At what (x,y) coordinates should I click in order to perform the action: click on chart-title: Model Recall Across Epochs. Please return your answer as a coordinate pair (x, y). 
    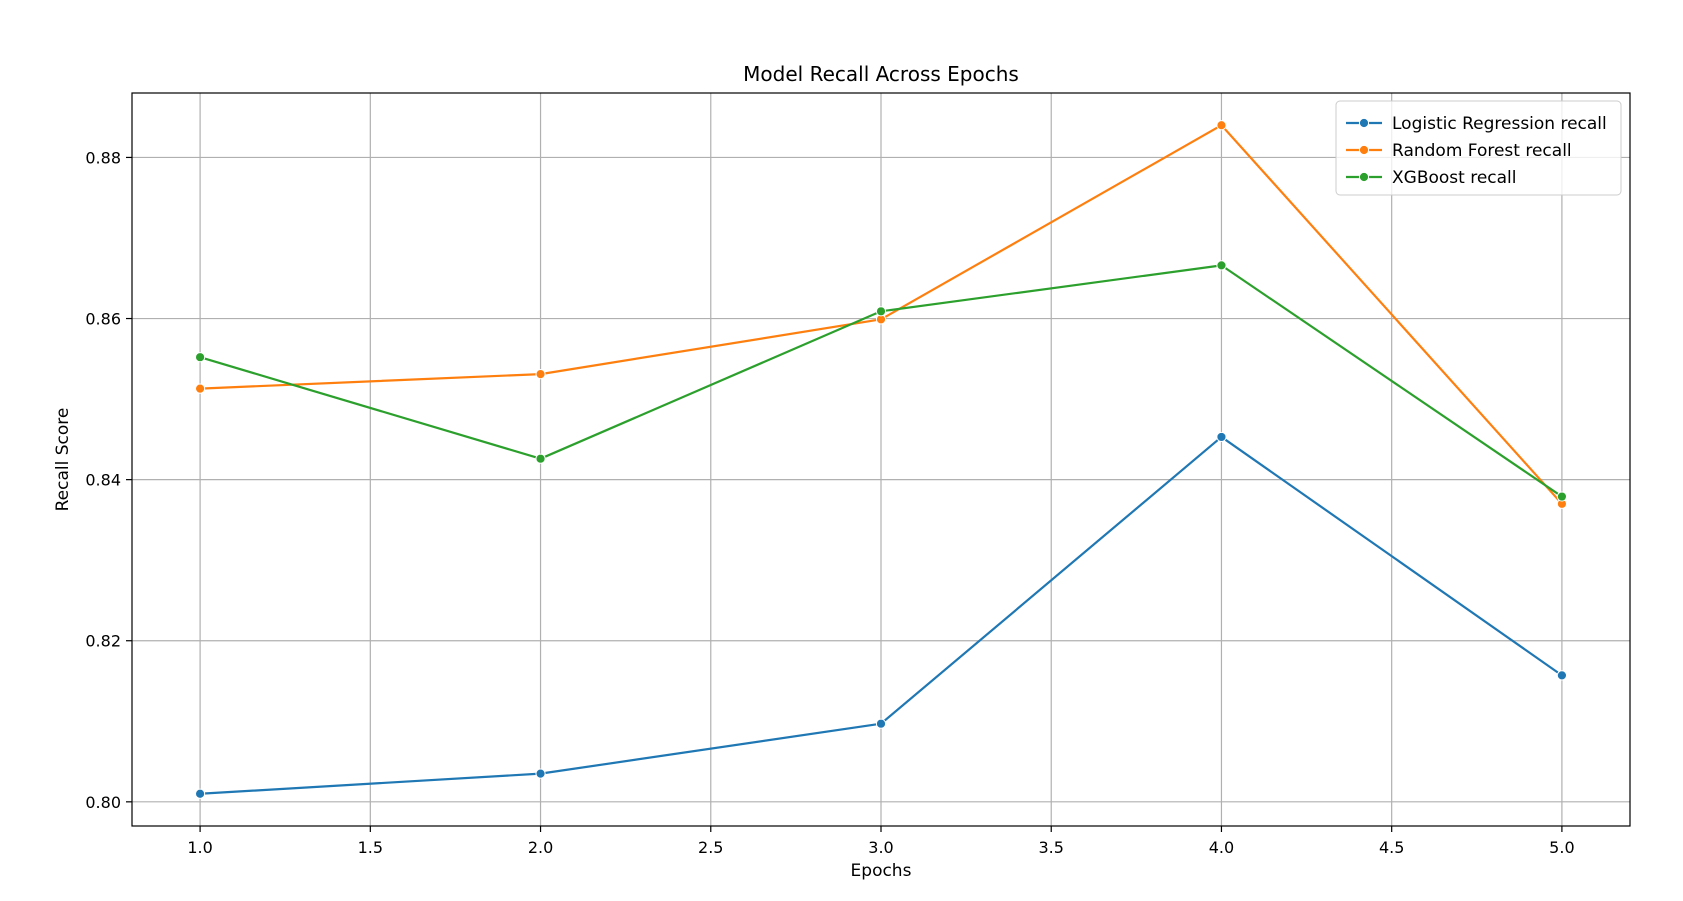
    Looking at the image, I should click on (881, 74).